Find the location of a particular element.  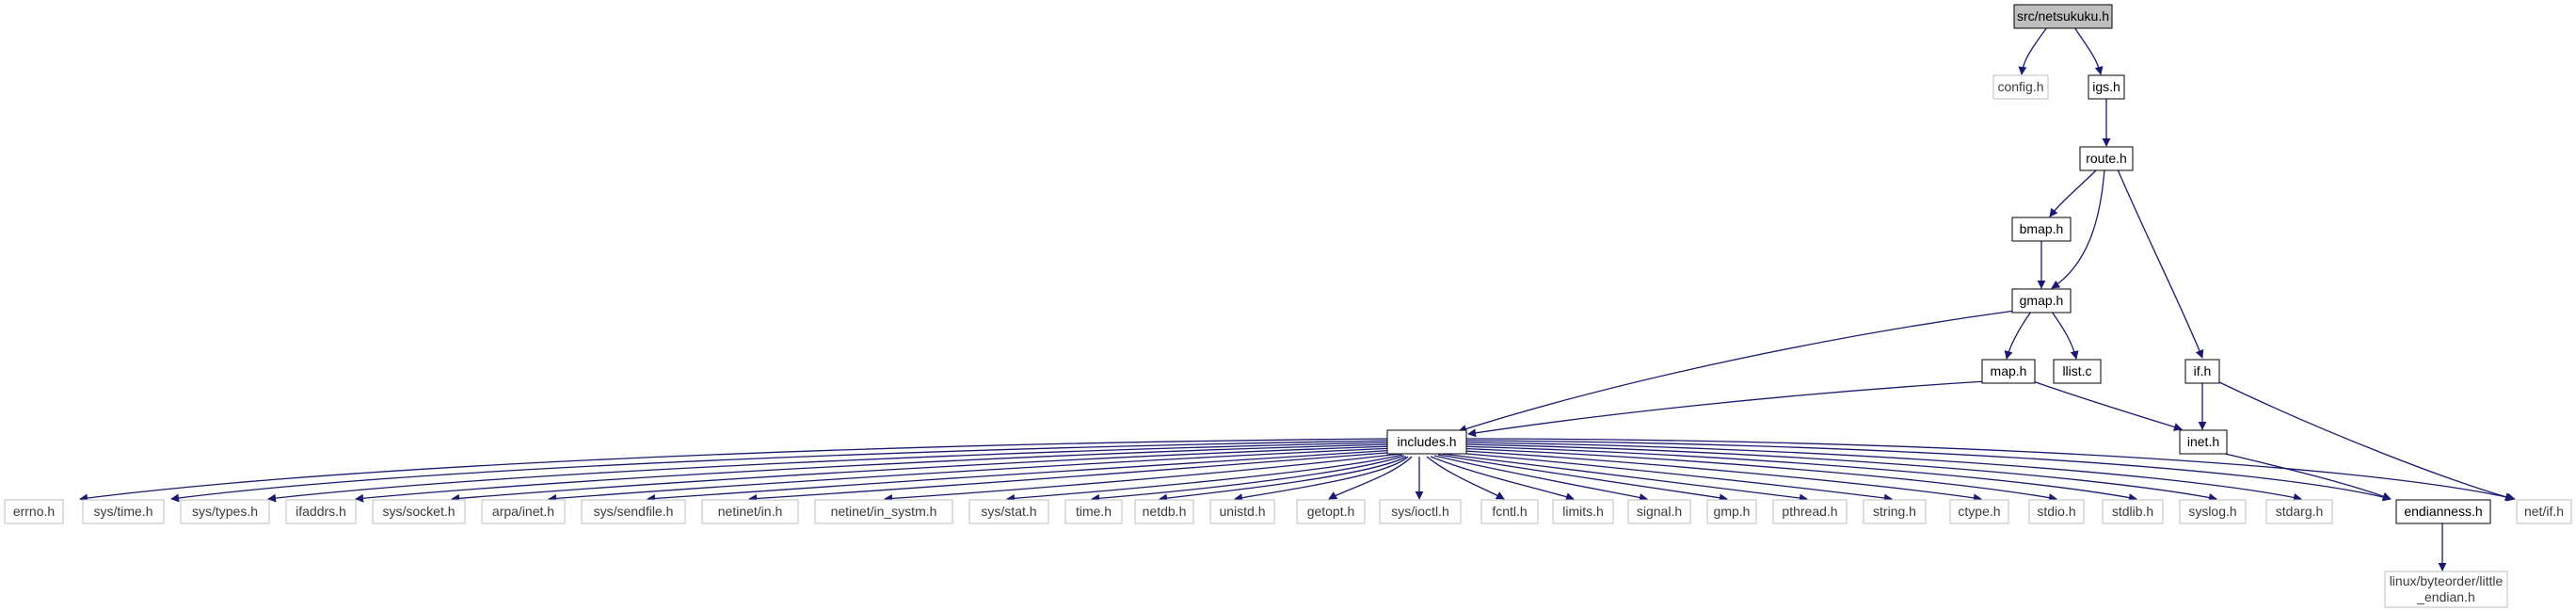

node-gmap: gmap.h is located at coordinates (2041, 301).